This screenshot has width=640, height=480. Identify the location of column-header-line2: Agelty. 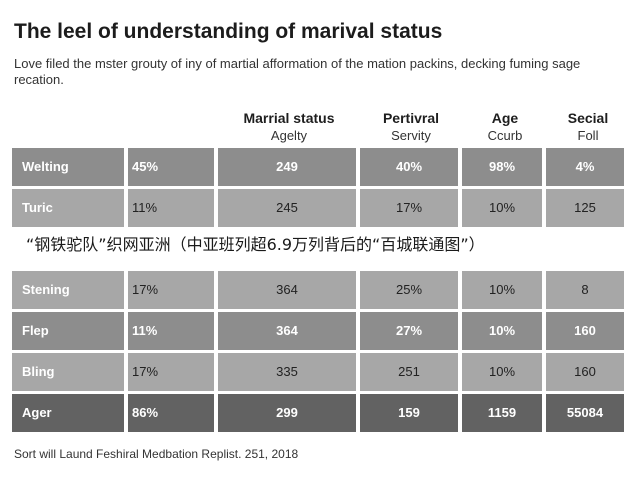
(289, 135).